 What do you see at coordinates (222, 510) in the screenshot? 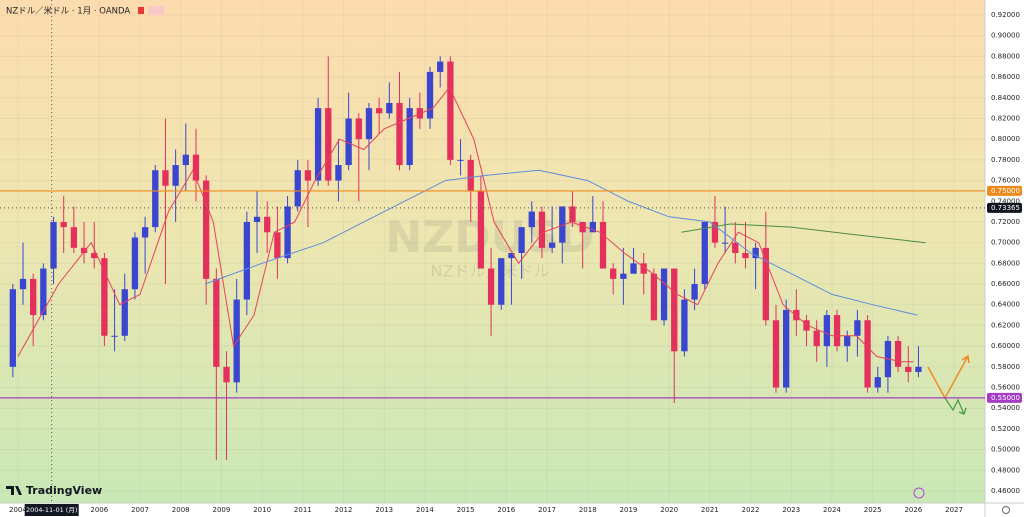
I see `x-tick-label: 2009` at bounding box center [222, 510].